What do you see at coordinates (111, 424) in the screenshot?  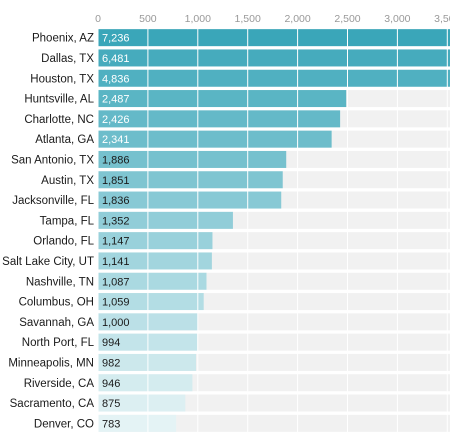 I see `value-label: 783` at bounding box center [111, 424].